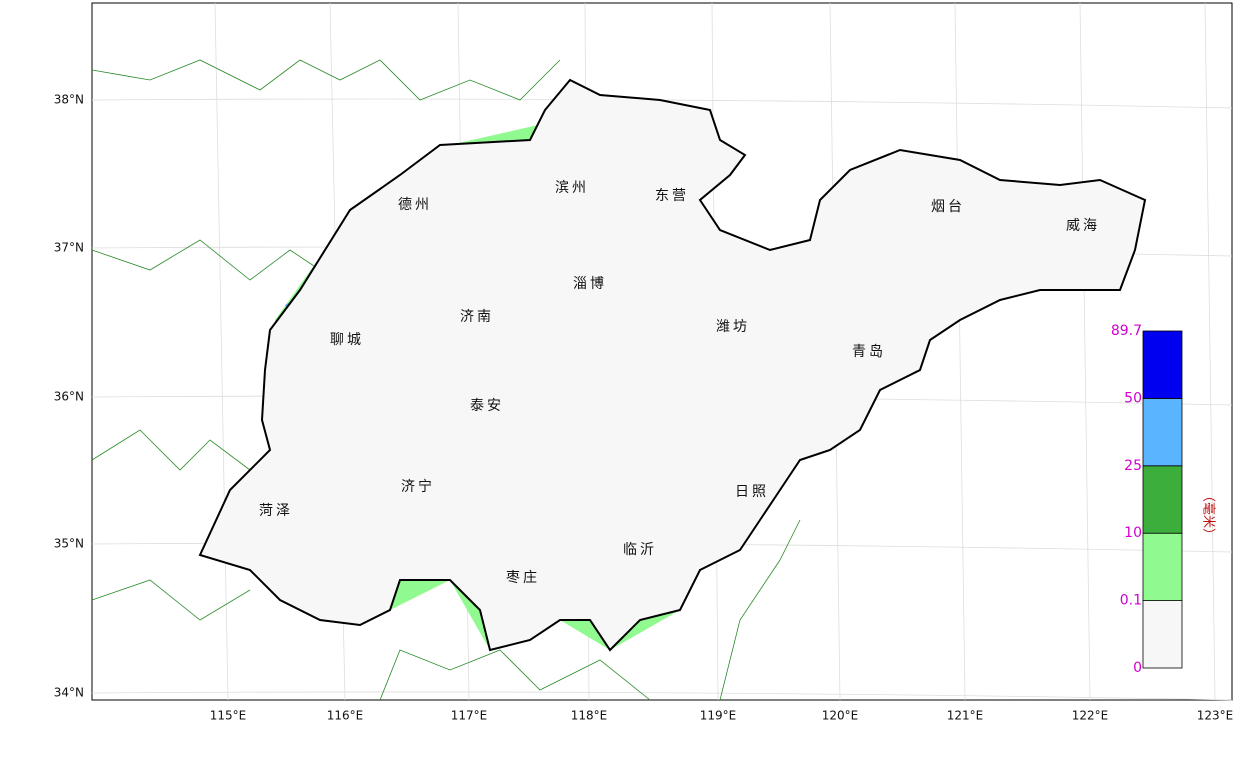  I want to click on y-axis-label: 36°N, so click(69, 397).